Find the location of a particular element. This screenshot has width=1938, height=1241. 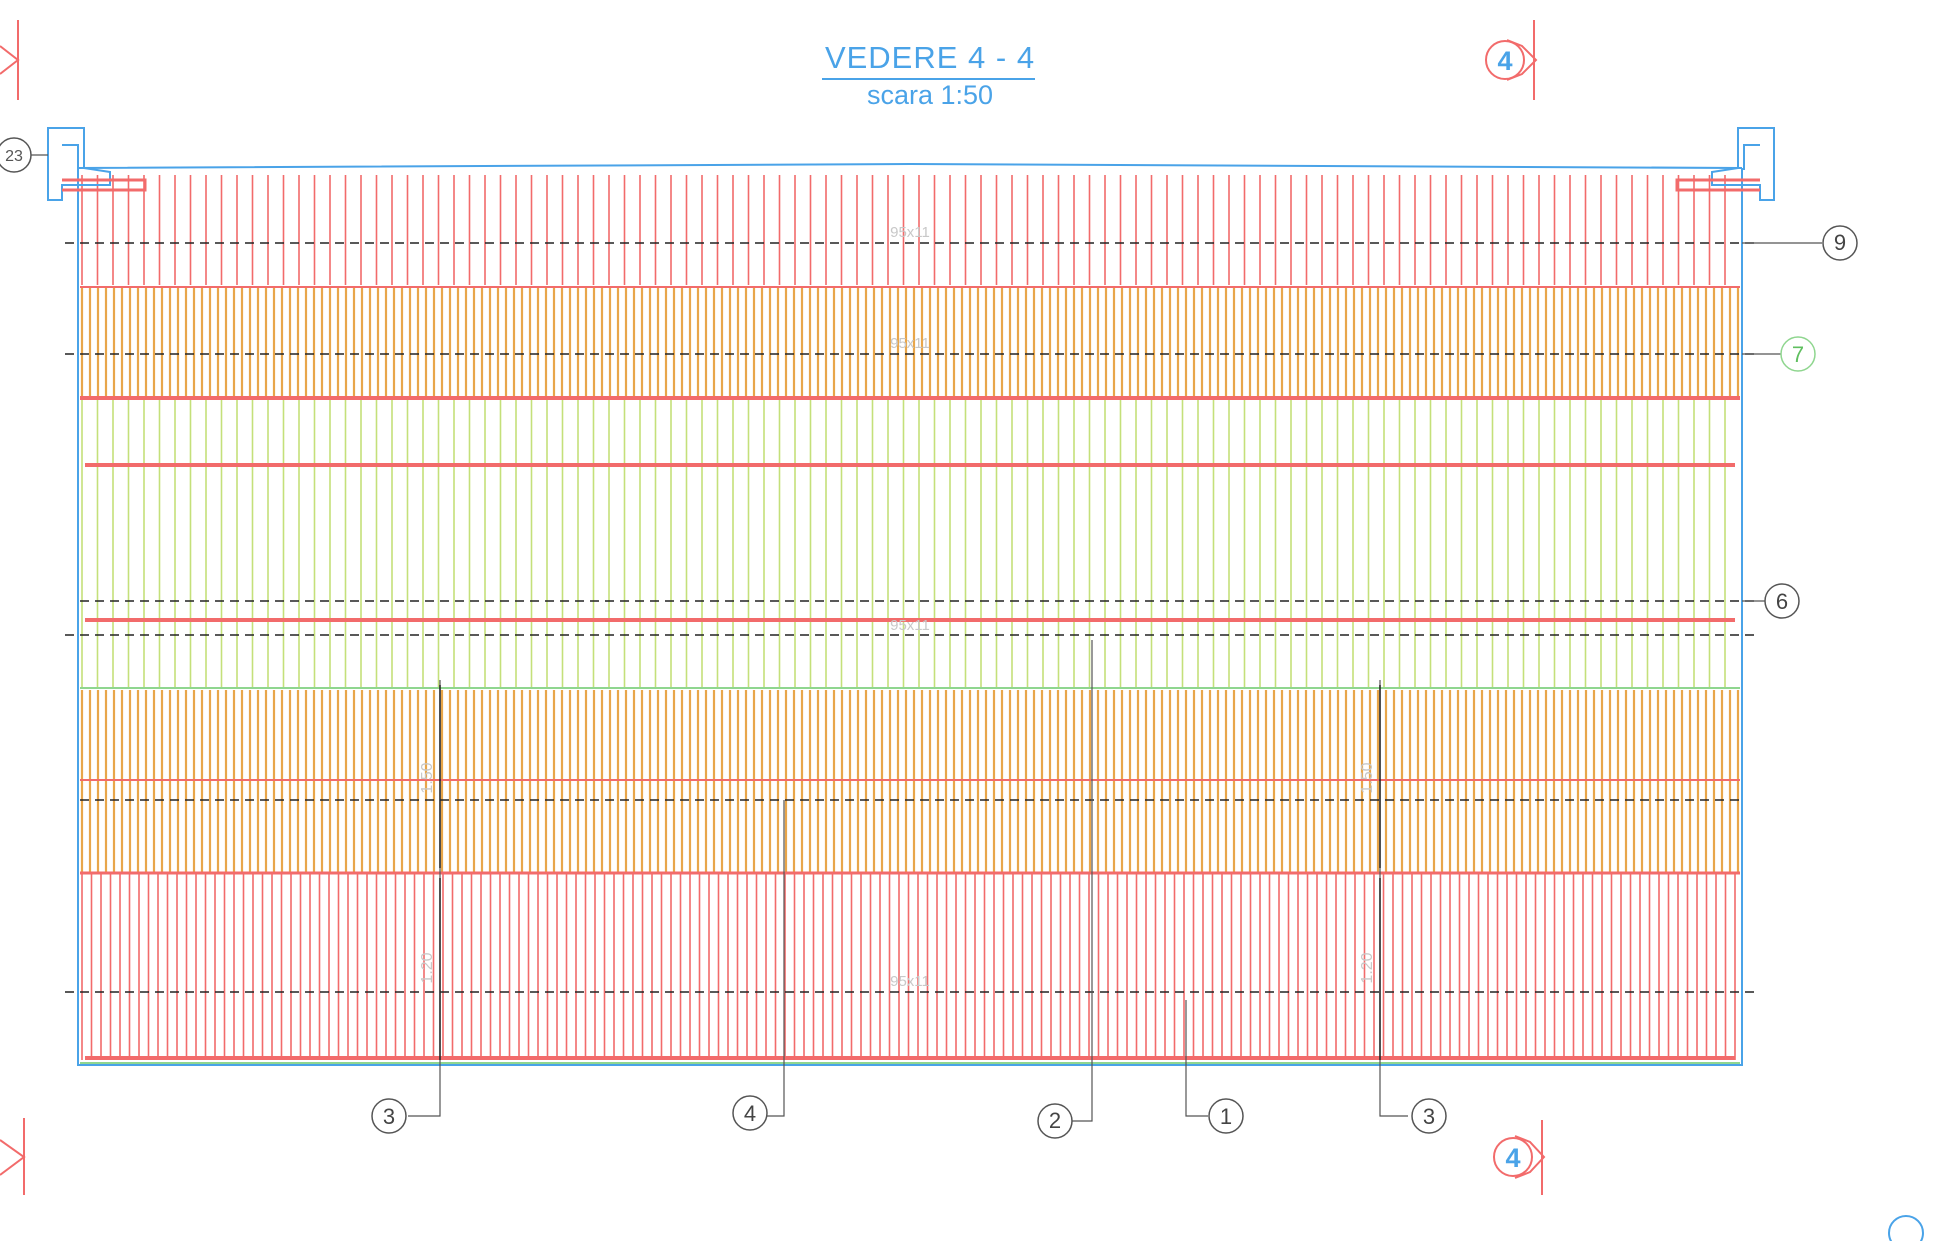

rebar-group-orange-lower is located at coordinates (910, 781).